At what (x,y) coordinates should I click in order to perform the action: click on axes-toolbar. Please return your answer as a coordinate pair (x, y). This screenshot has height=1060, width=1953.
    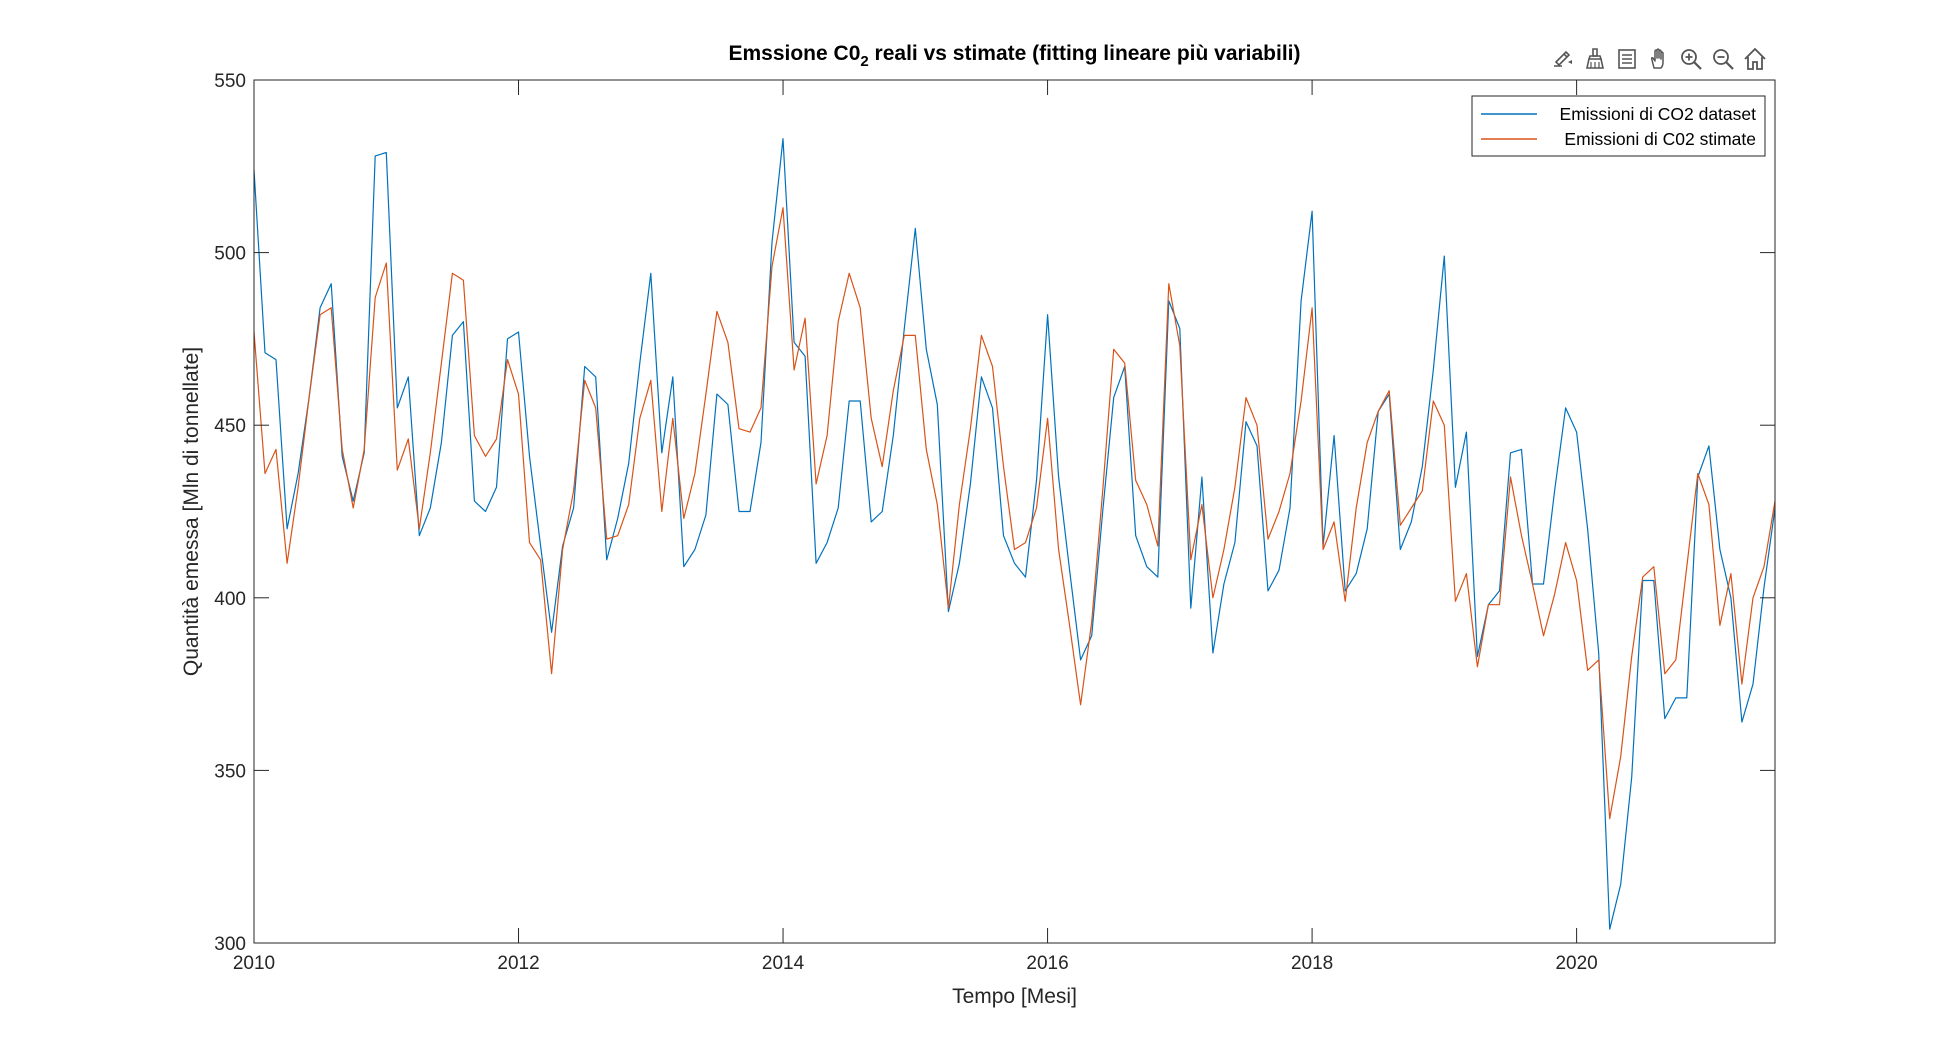
    Looking at the image, I should click on (1659, 59).